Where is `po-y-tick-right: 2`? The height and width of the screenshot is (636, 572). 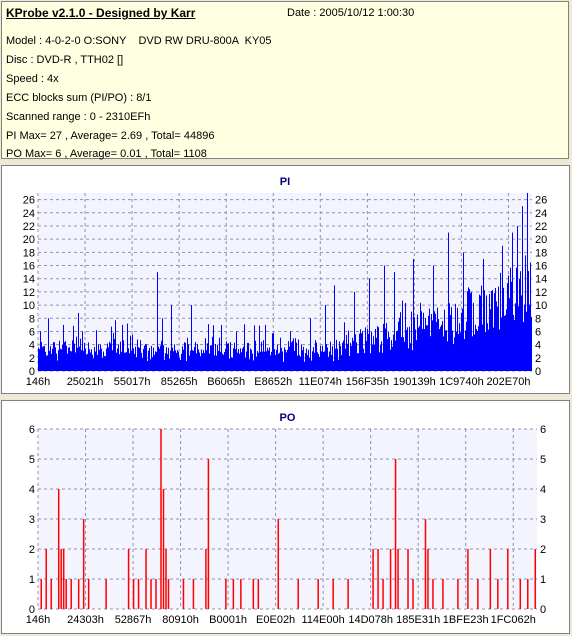 po-y-tick-right: 2 is located at coordinates (543, 550).